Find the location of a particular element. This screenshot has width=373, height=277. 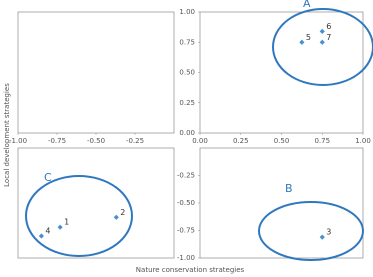

point-label: 4 is located at coordinates (47, 231).